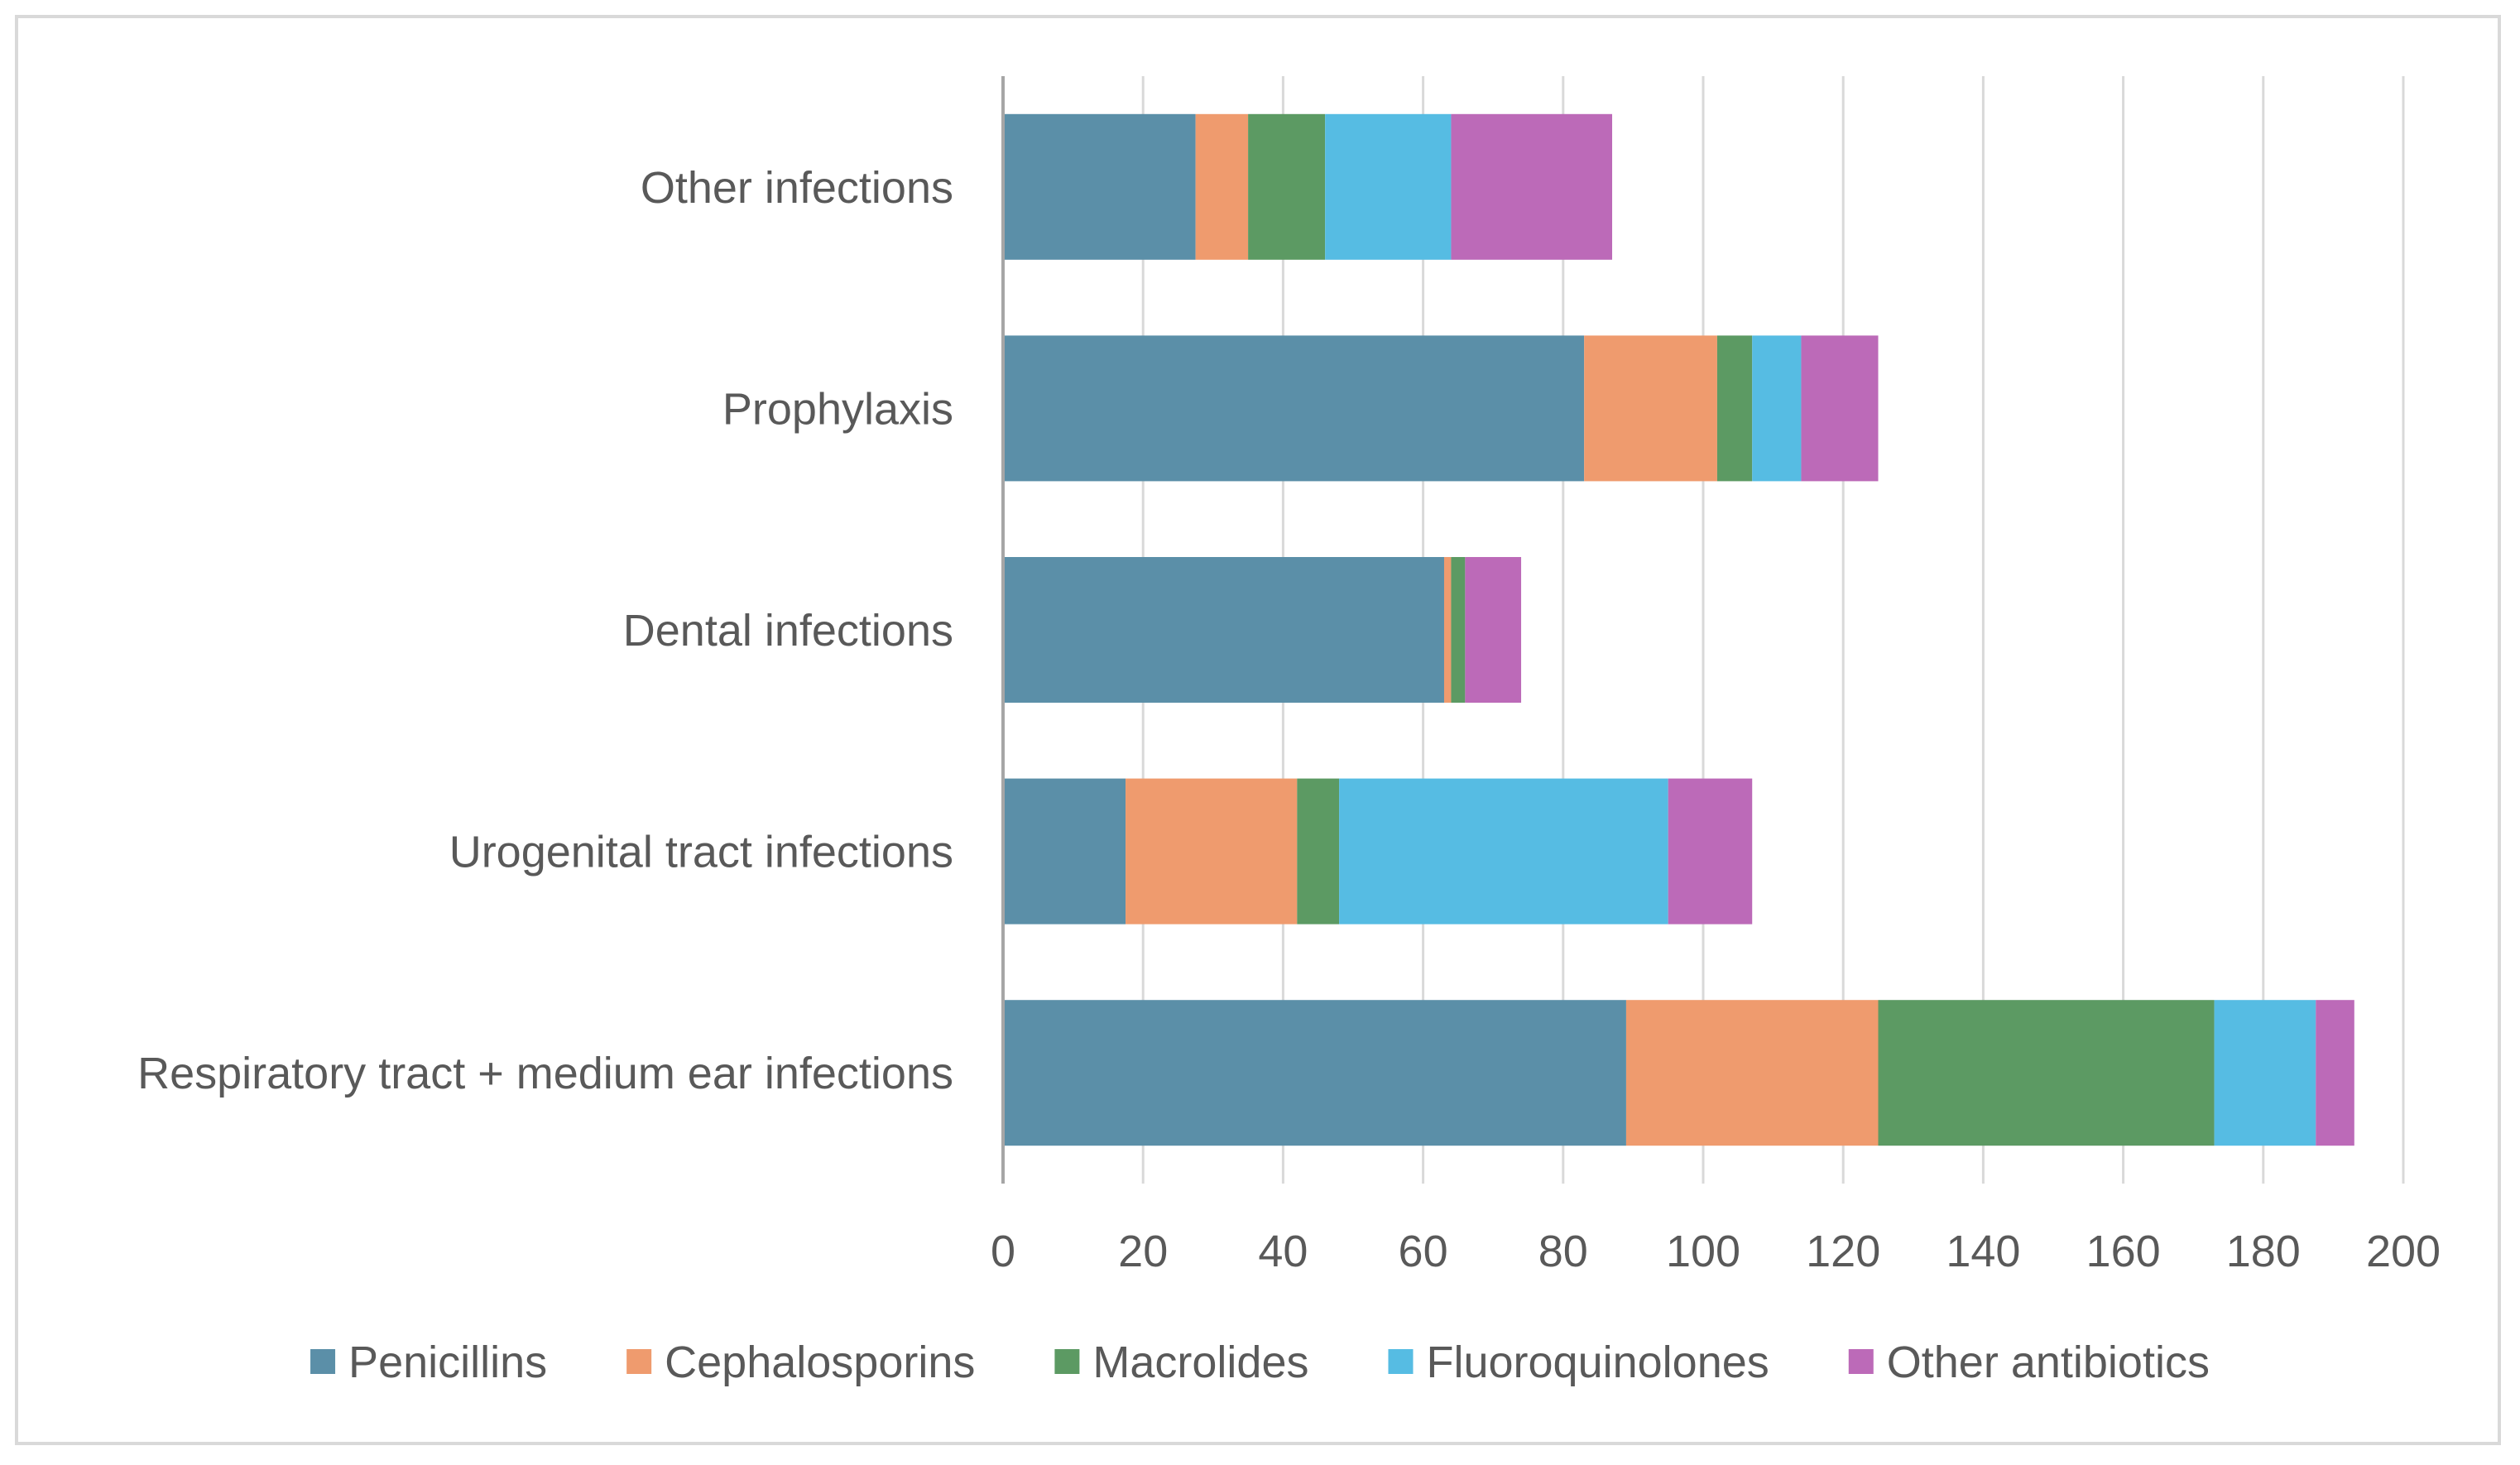  Describe the element at coordinates (1843, 1251) in the screenshot. I see `x-tick-label-120: 120` at that location.